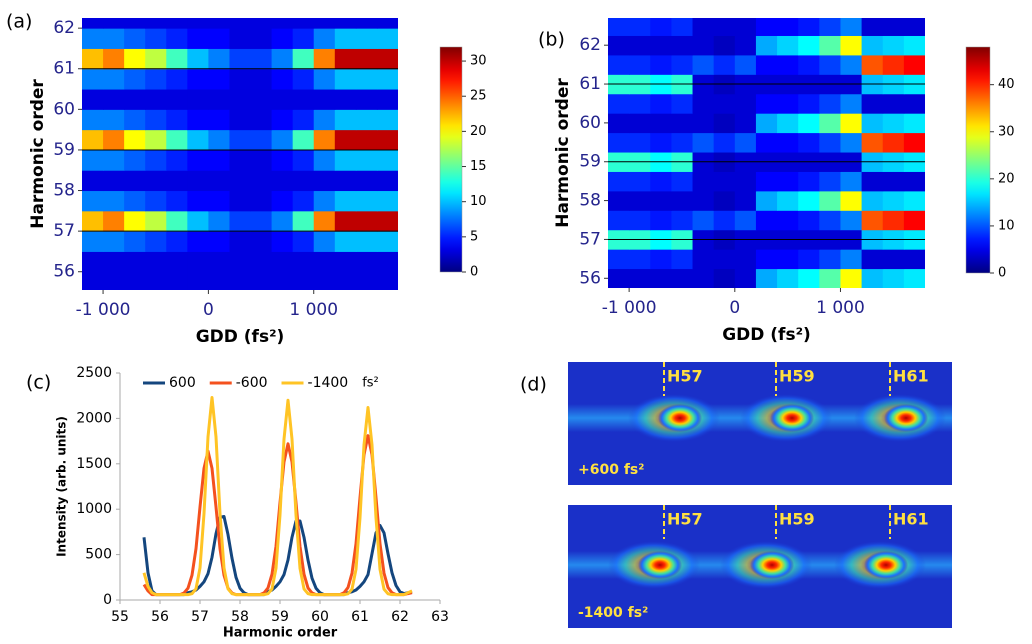  What do you see at coordinates (240, 617) in the screenshot?
I see `x-tick-label: 58` at bounding box center [240, 617].